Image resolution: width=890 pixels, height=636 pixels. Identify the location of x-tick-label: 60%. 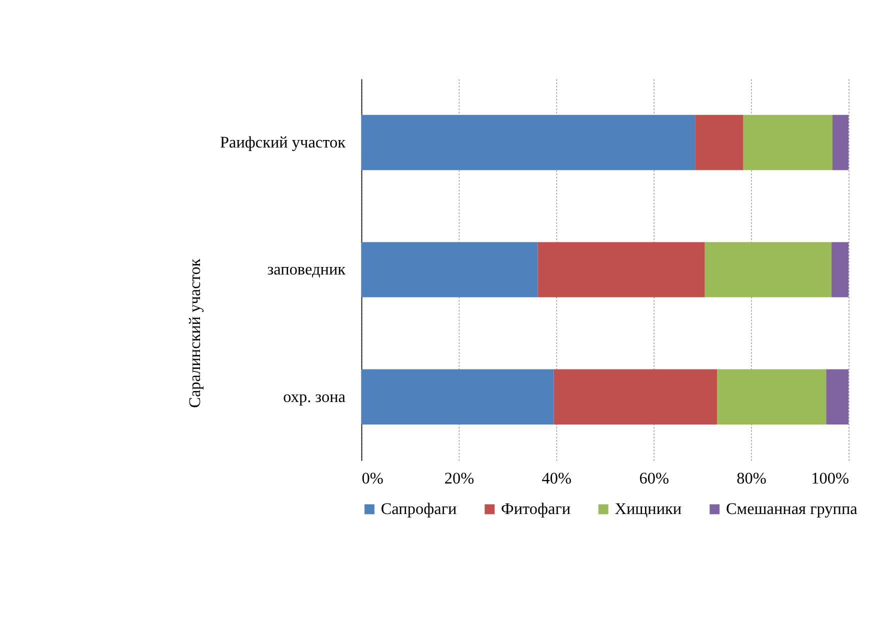
(654, 479).